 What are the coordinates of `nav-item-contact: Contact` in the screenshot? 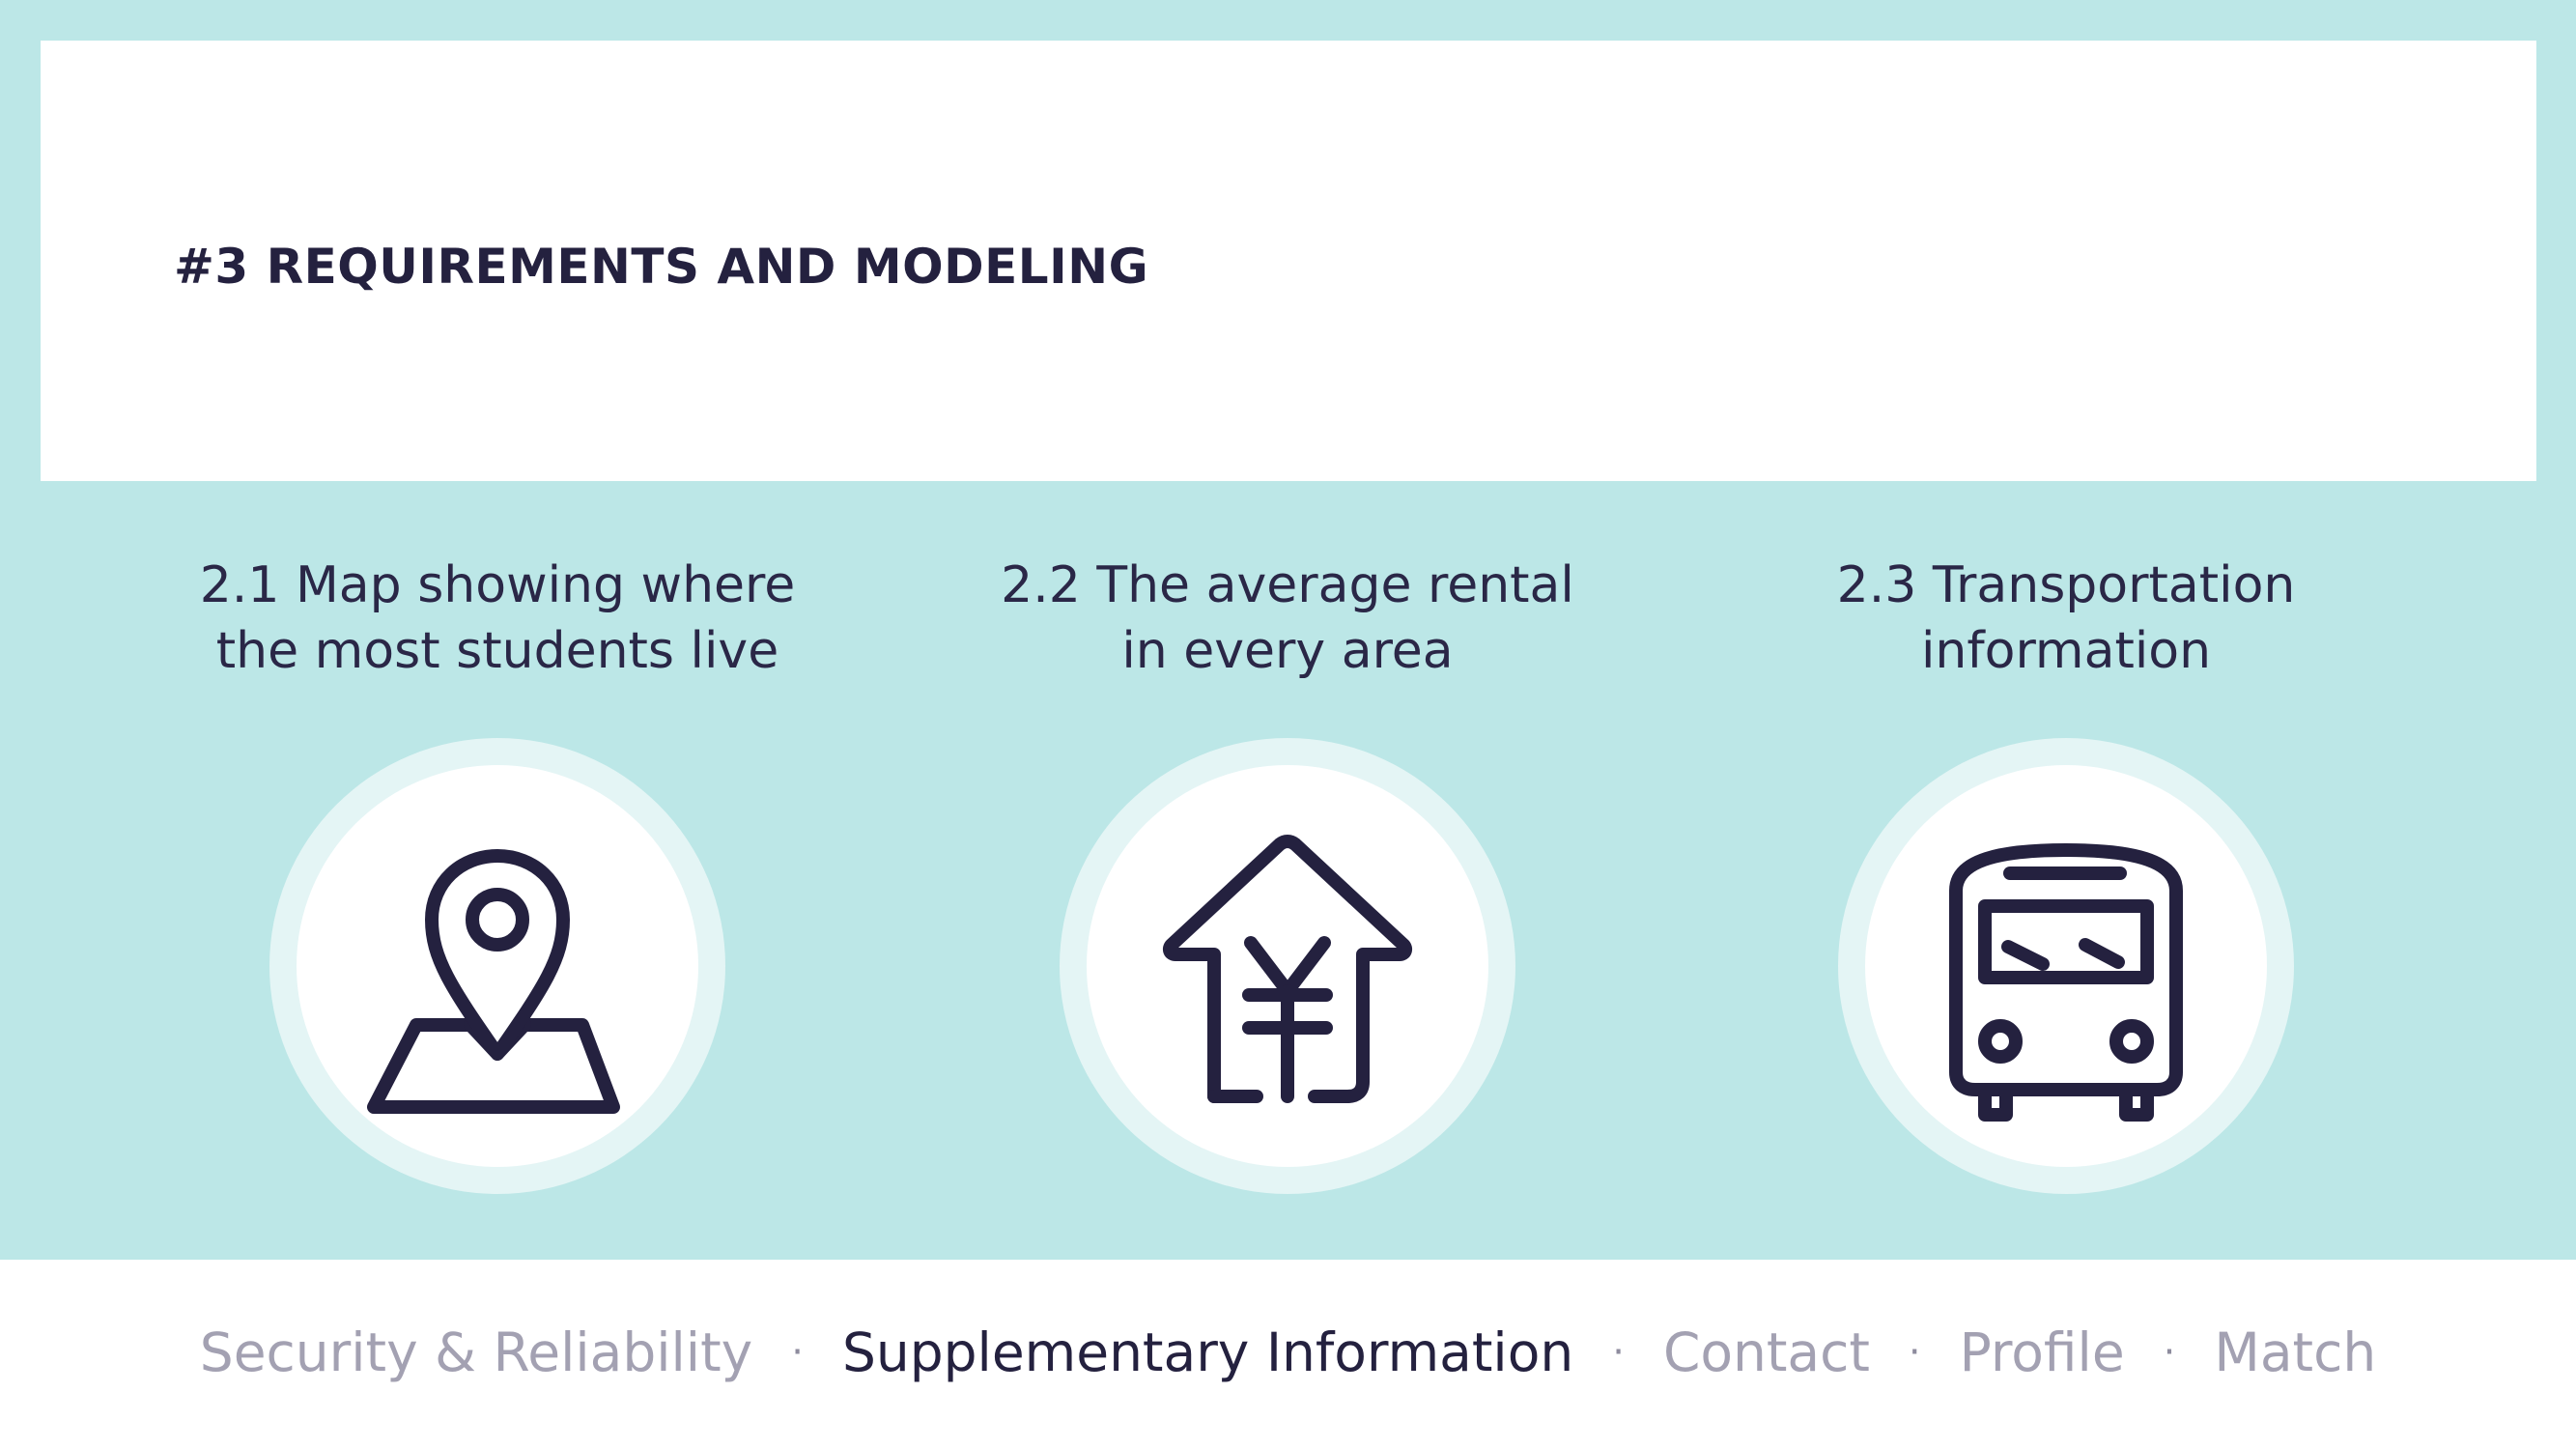 It's located at (1766, 1352).